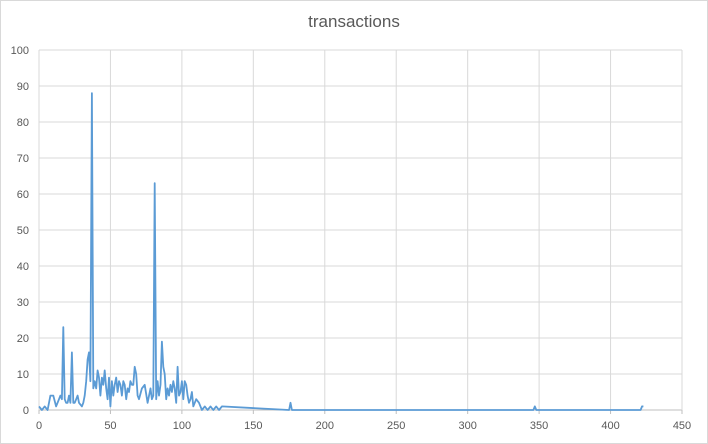 This screenshot has width=708, height=444. What do you see at coordinates (23, 231) in the screenshot?
I see `y-tick-label: 50` at bounding box center [23, 231].